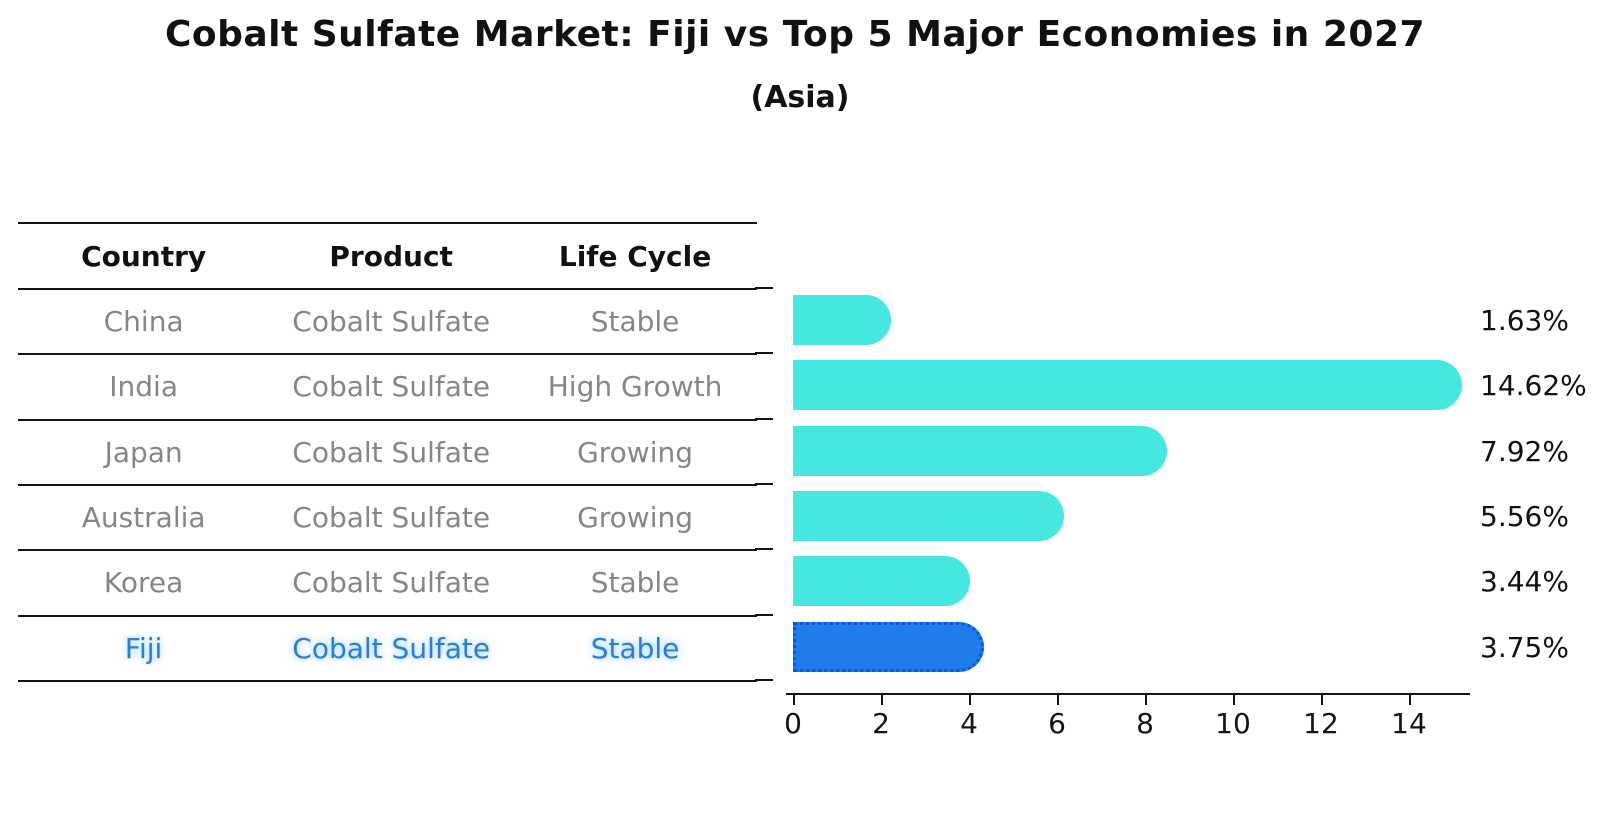 The width and height of the screenshot is (1604, 823). Describe the element at coordinates (1409, 723) in the screenshot. I see `x-axis-tick-label: 14` at that location.